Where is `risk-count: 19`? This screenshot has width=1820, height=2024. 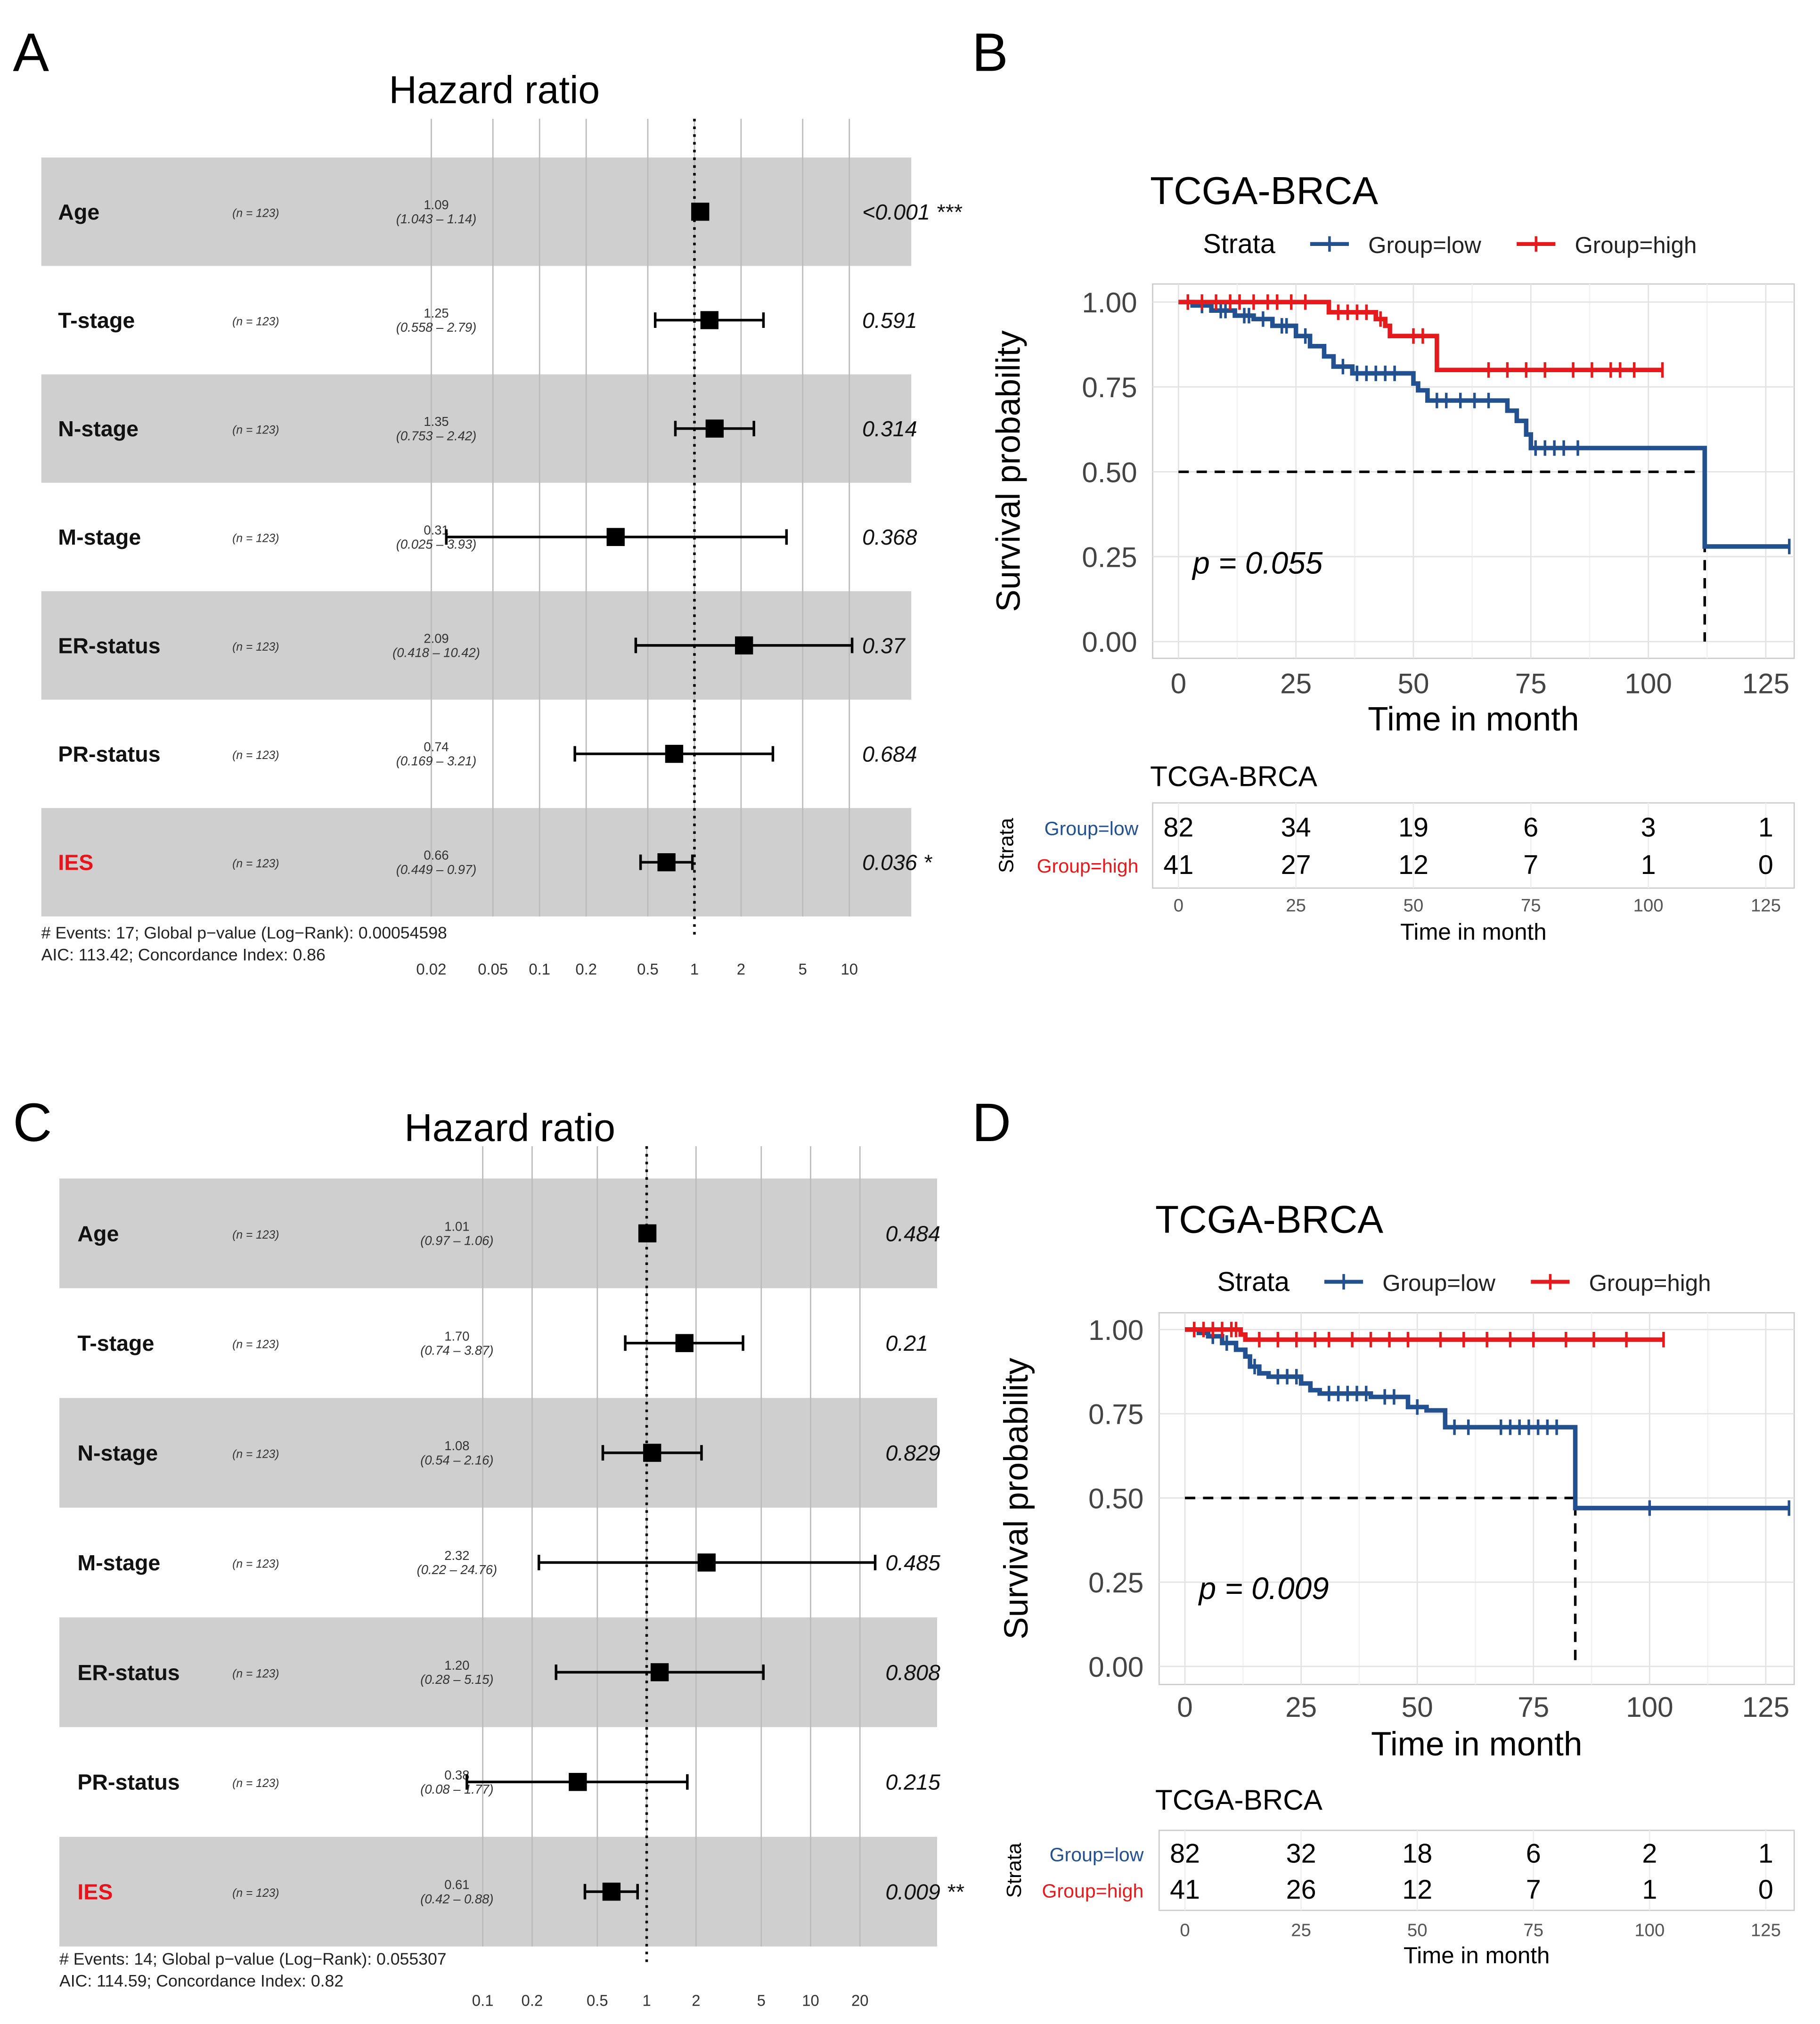 risk-count: 19 is located at coordinates (1413, 827).